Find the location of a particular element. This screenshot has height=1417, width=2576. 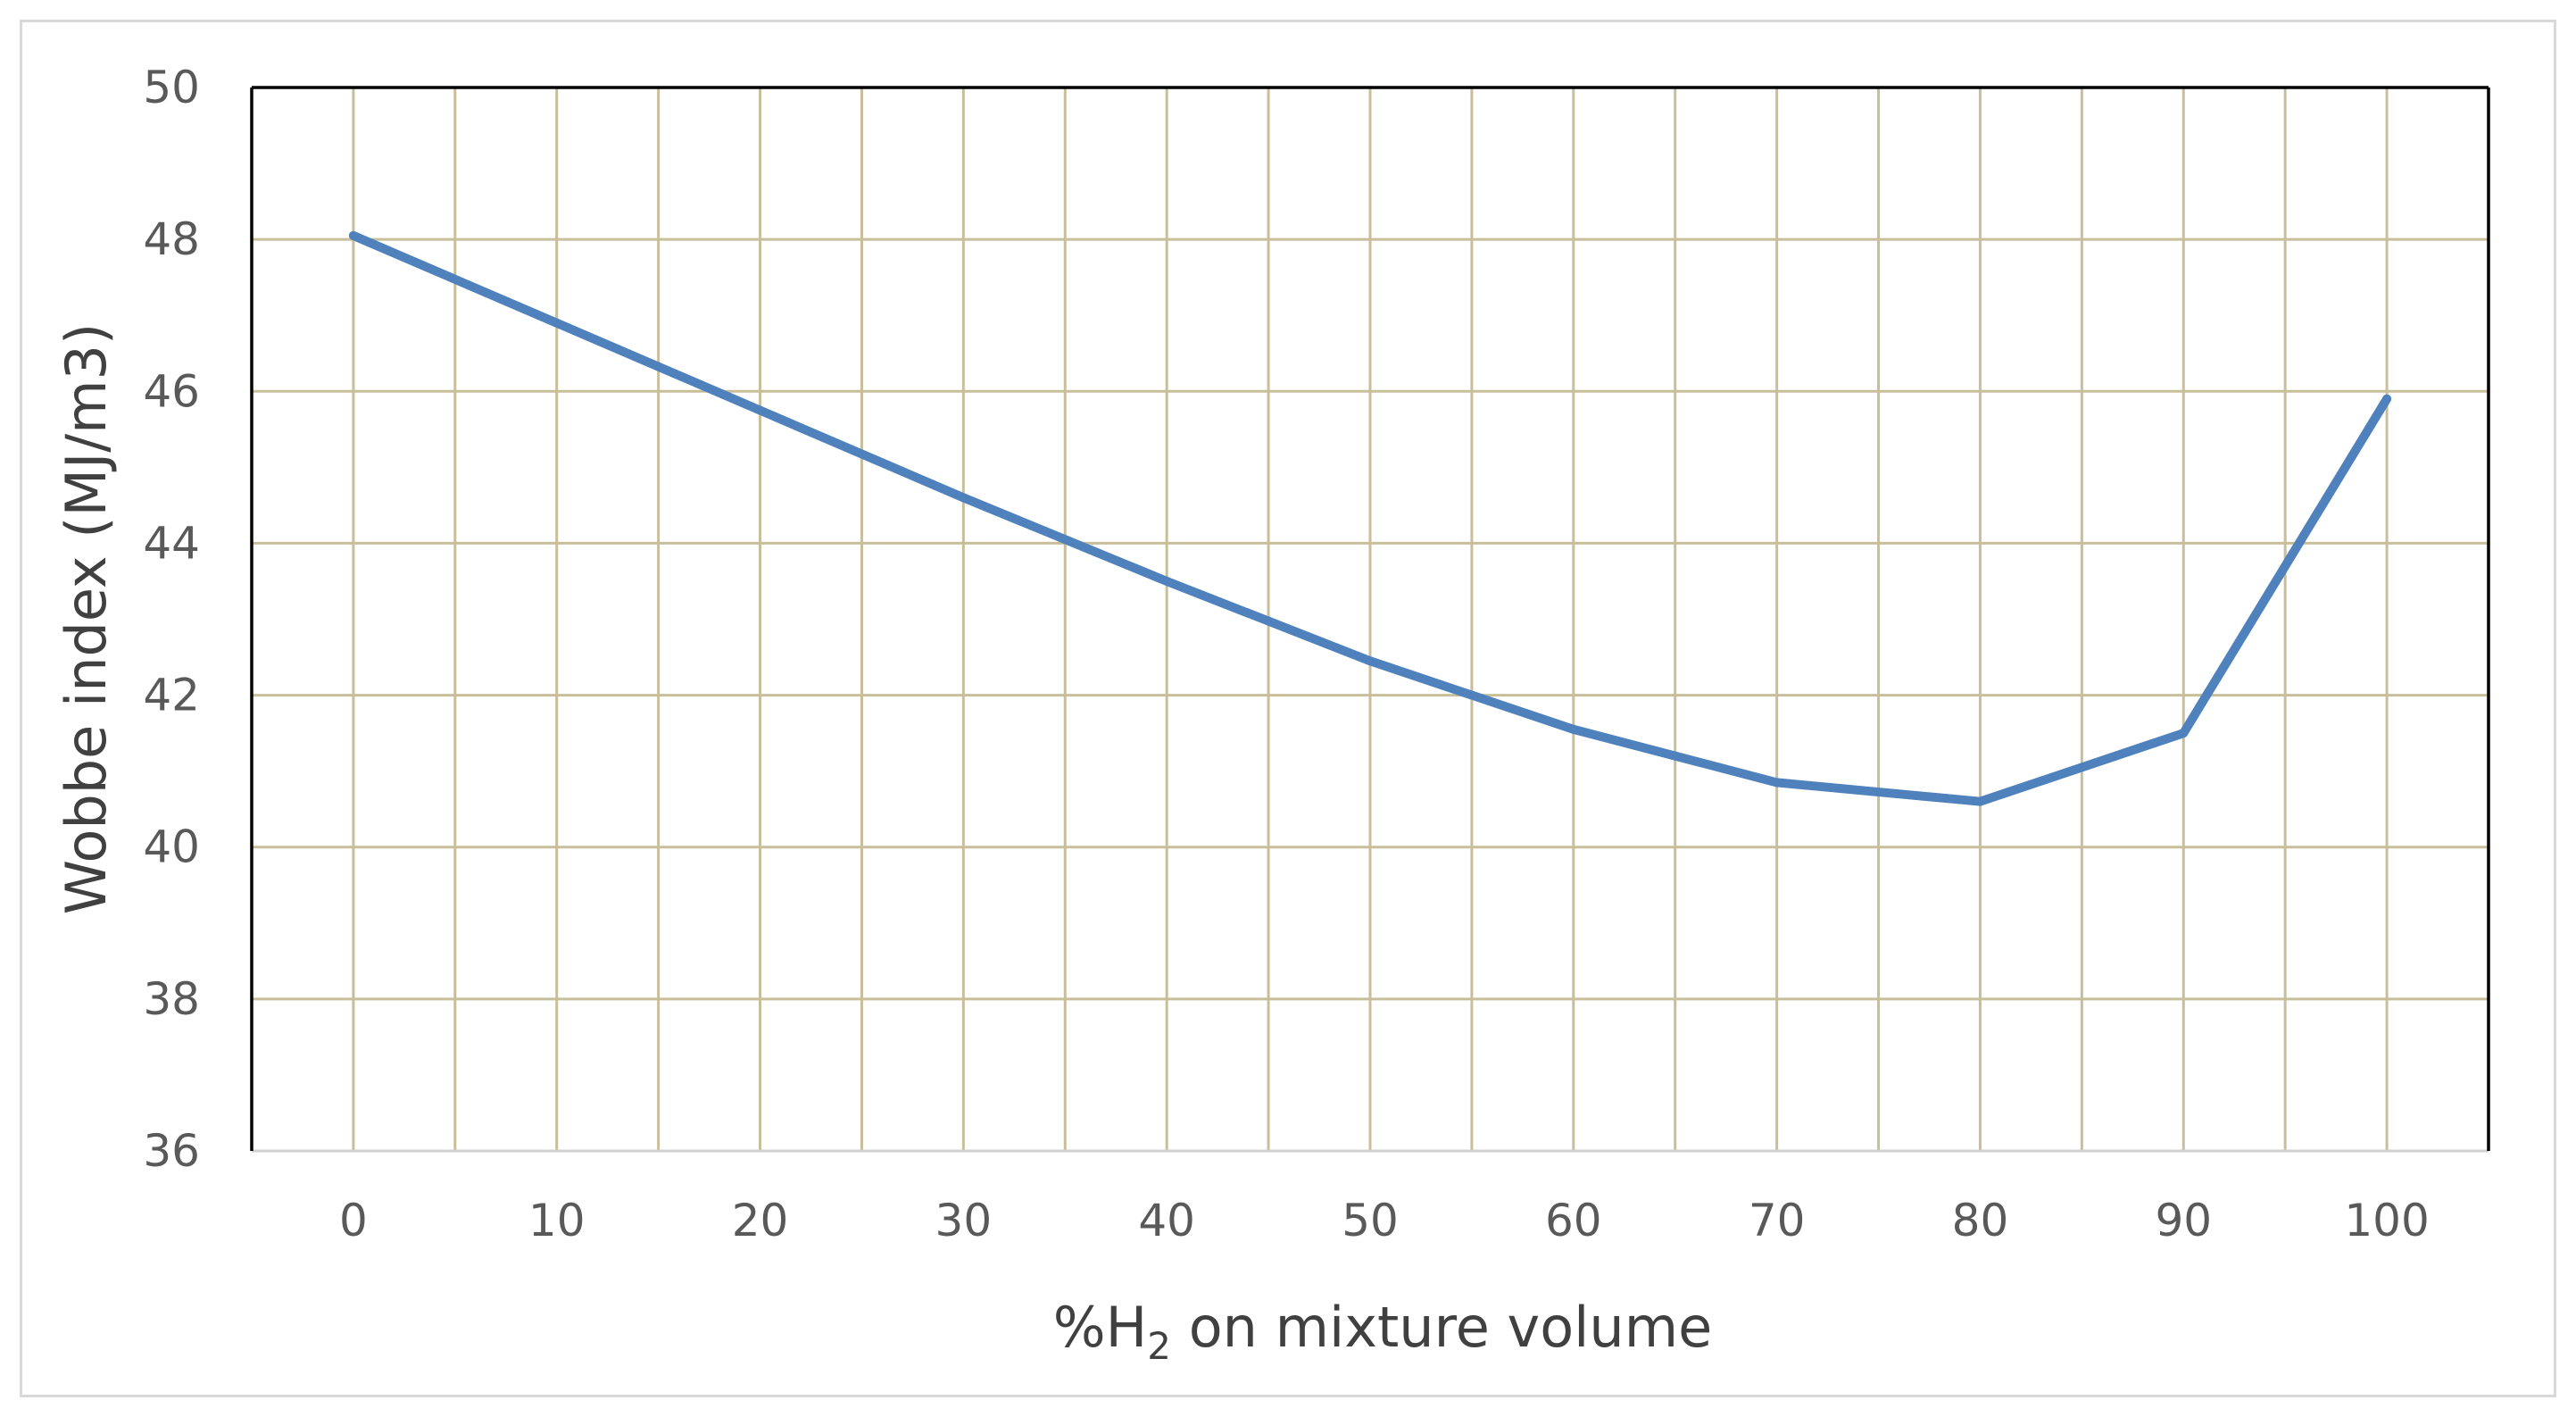

x-tick-label: 0 is located at coordinates (354, 1220).